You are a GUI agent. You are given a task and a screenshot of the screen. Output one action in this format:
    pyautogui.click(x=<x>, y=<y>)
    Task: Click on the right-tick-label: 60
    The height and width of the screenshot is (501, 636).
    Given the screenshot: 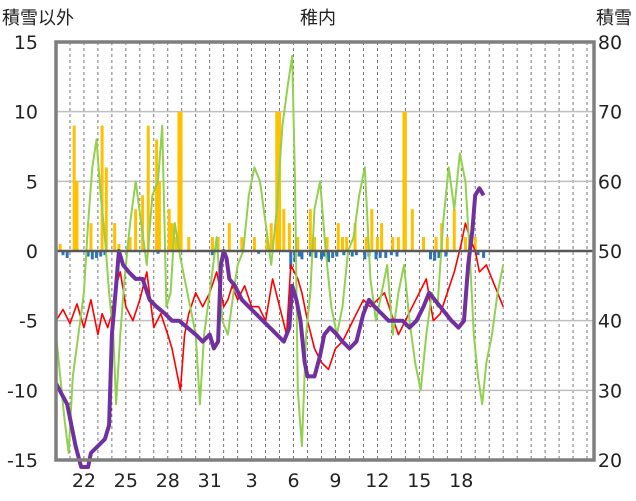 What is the action you would take?
    pyautogui.click(x=610, y=182)
    